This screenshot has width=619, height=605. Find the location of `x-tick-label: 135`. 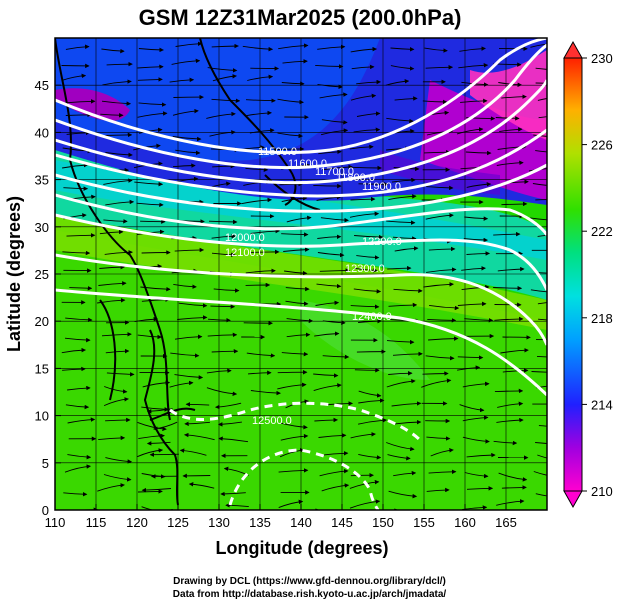

x-tick-label: 135 is located at coordinates (260, 522).